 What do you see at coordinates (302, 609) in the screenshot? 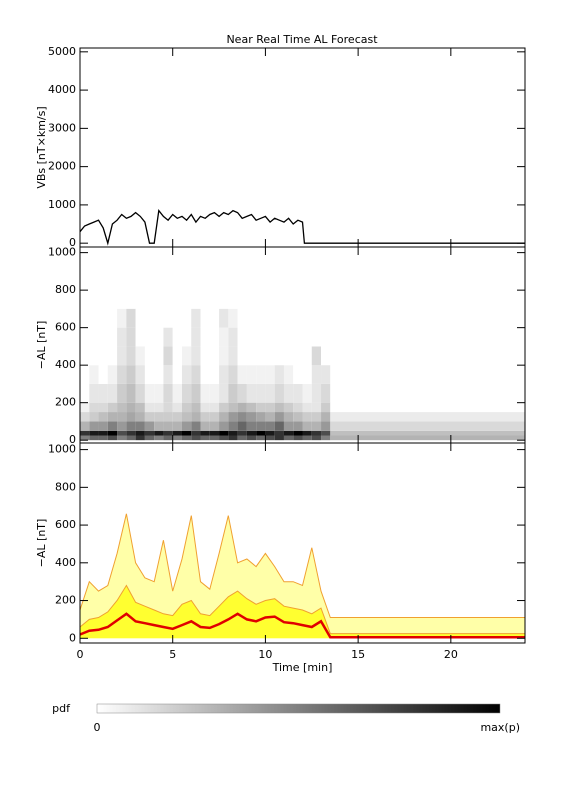
I see `line` at bounding box center [302, 609].